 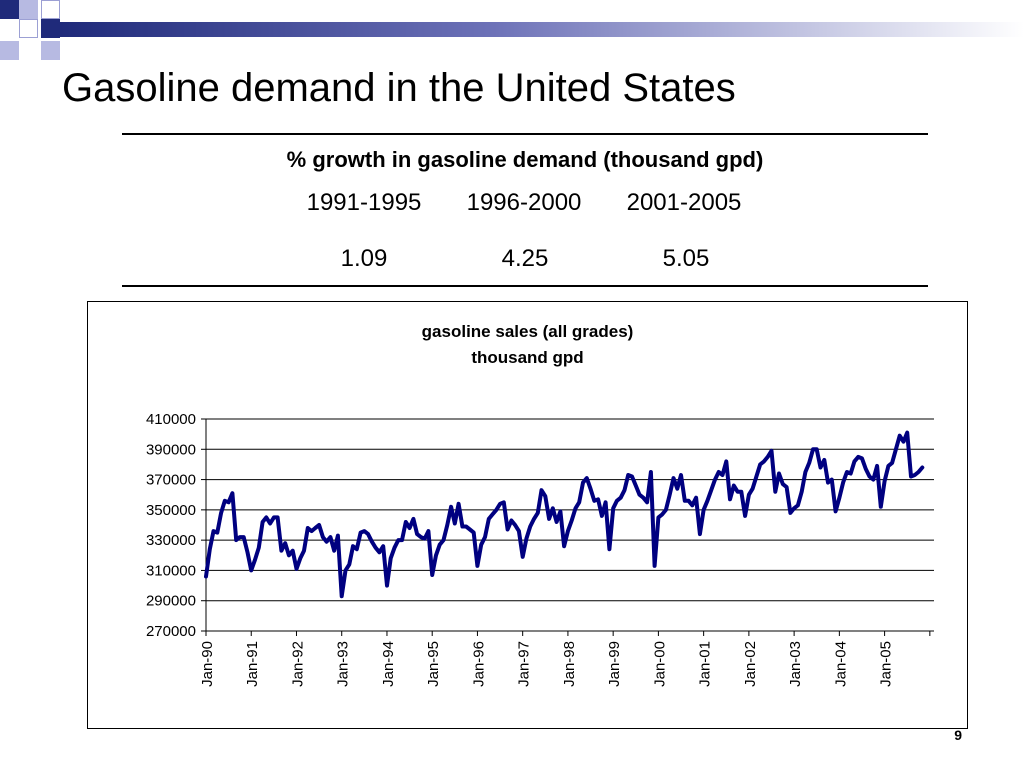 I want to click on period-cell: 1991-1995, so click(x=364, y=202).